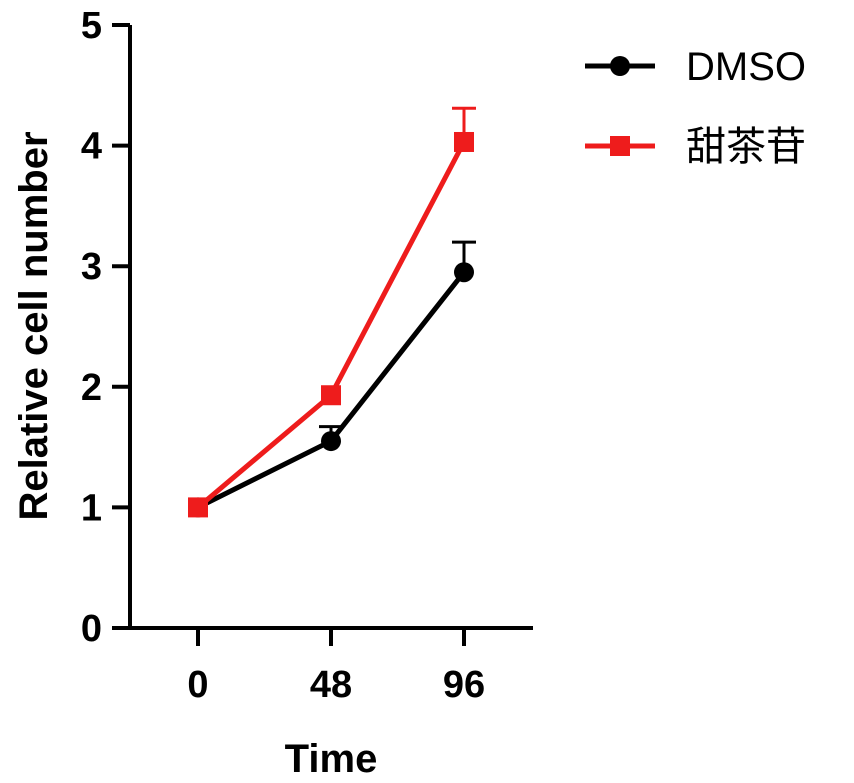 The height and width of the screenshot is (783, 854). What do you see at coordinates (91, 629) in the screenshot?
I see `y-tick-label: 0` at bounding box center [91, 629].